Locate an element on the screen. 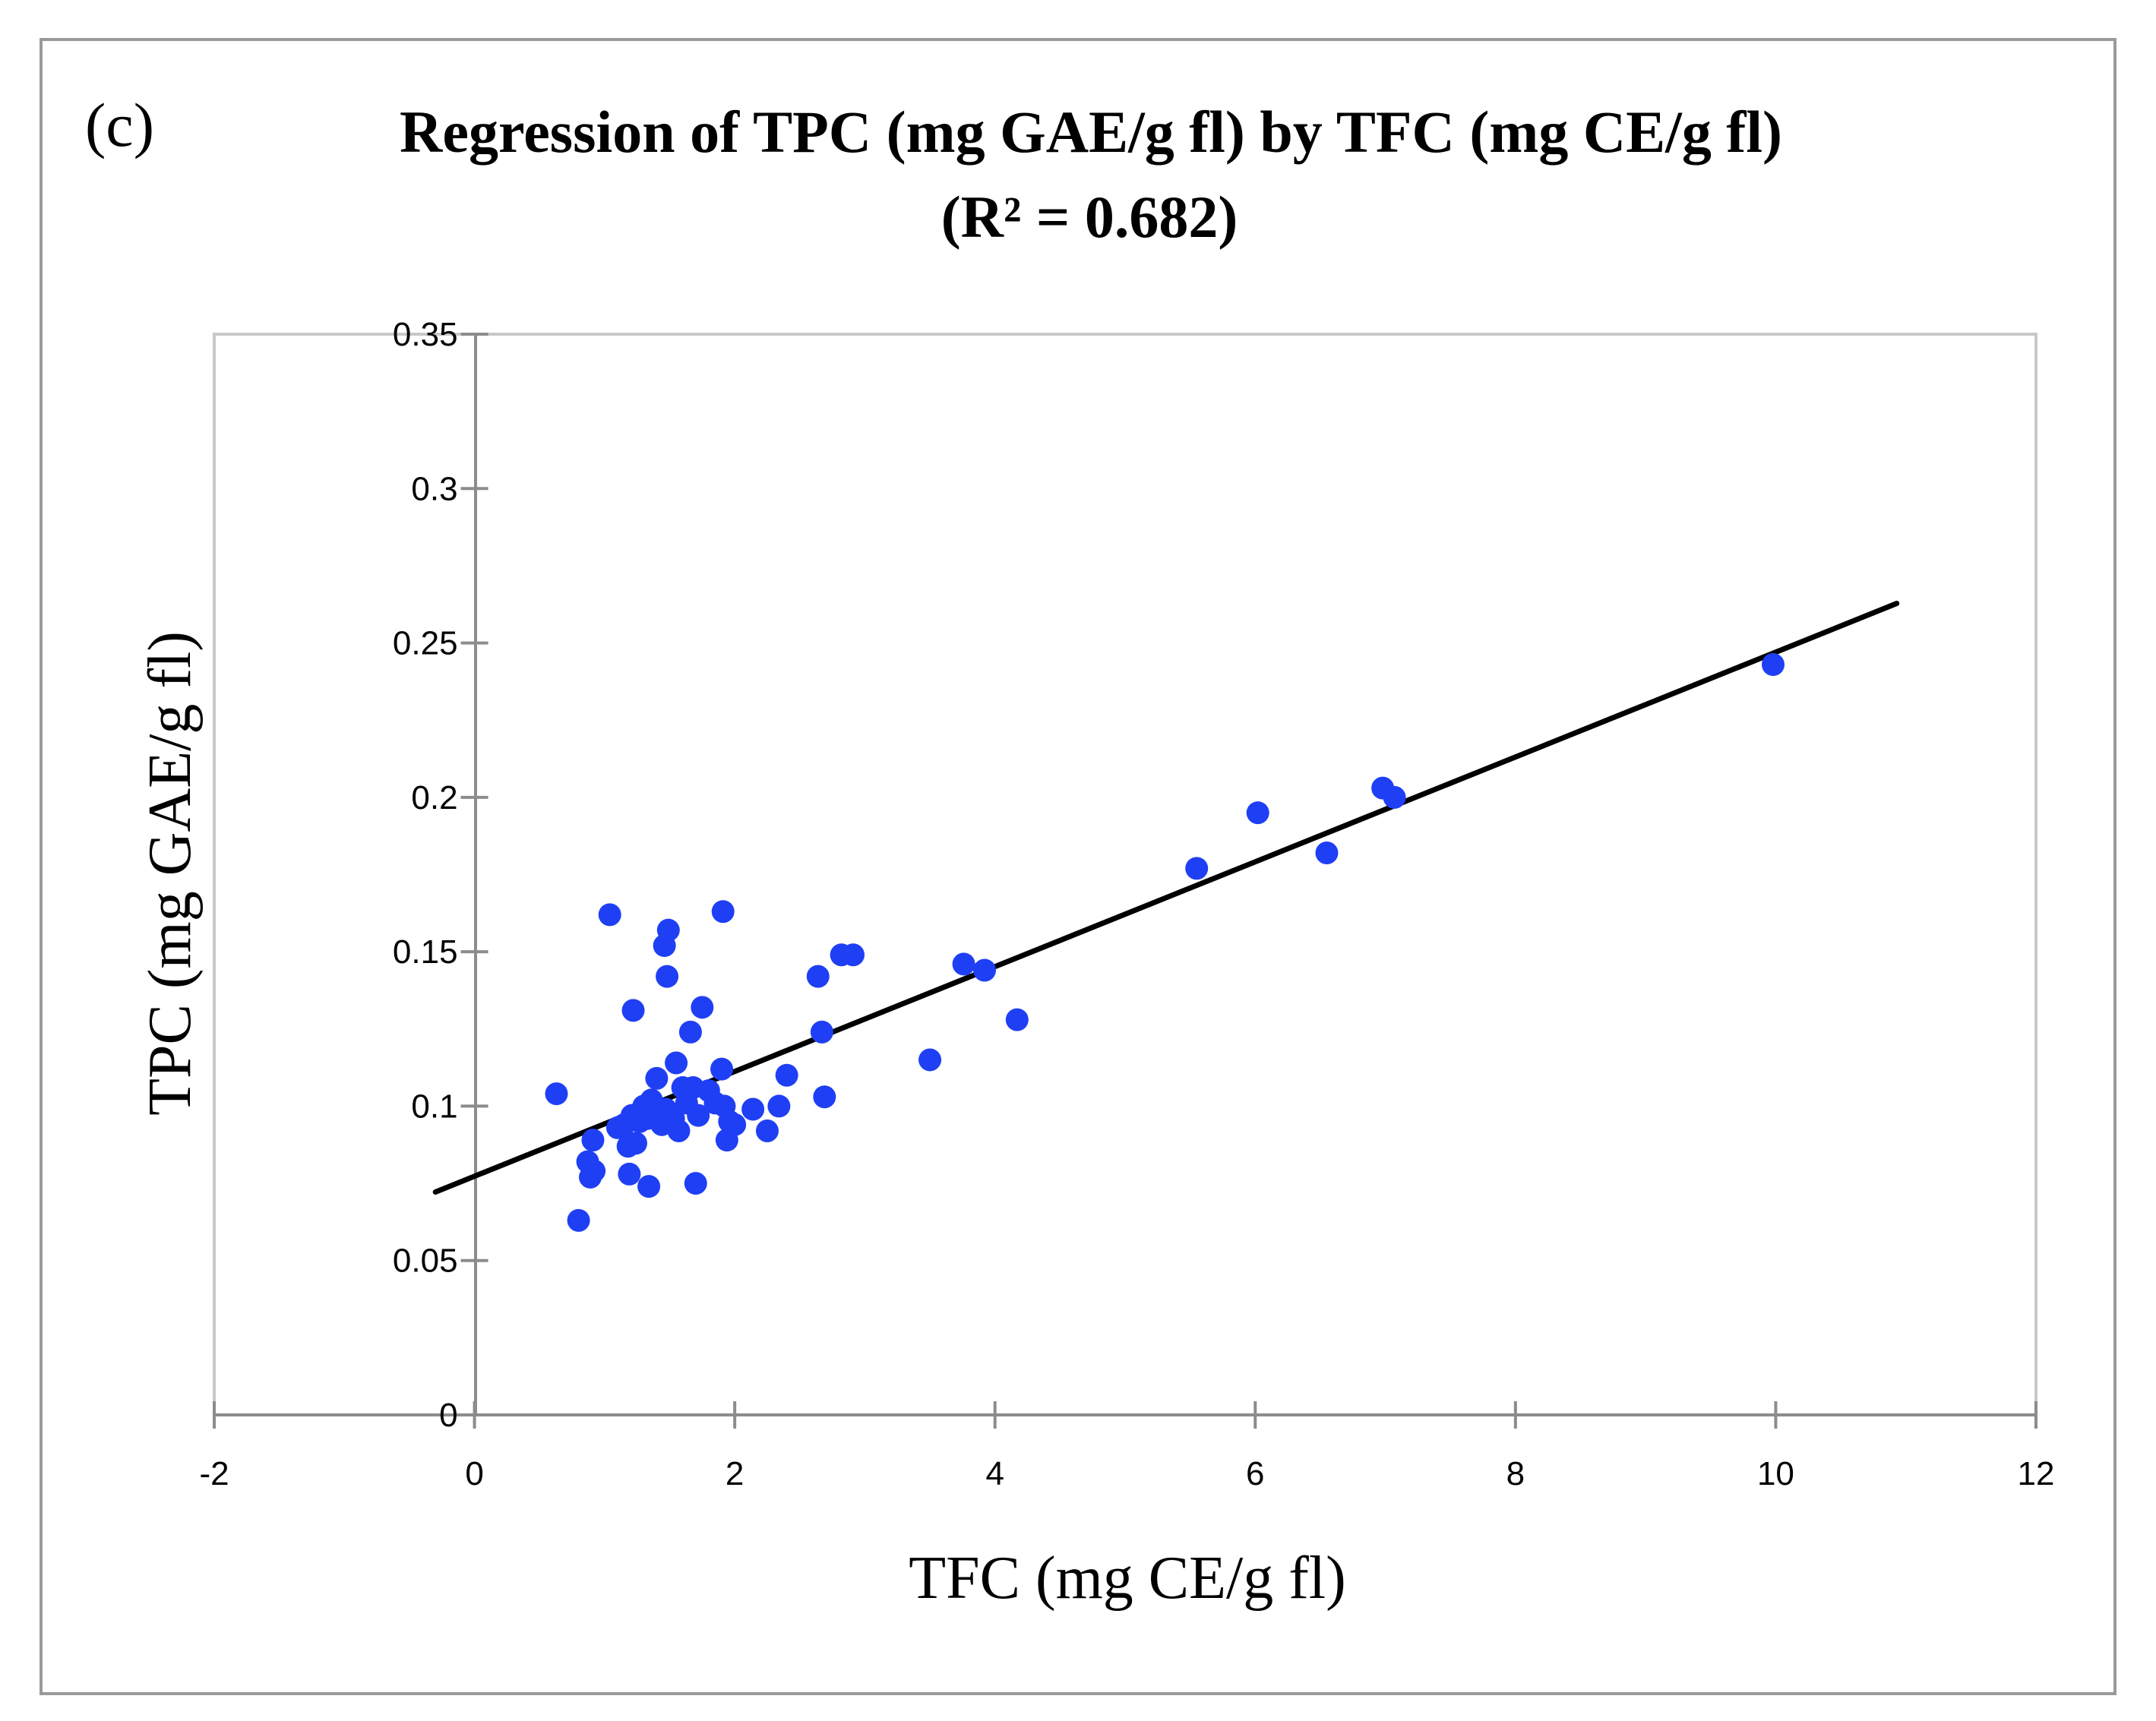 Image resolution: width=2156 pixels, height=1721 pixels. x-tick-label: 2 is located at coordinates (735, 1473).